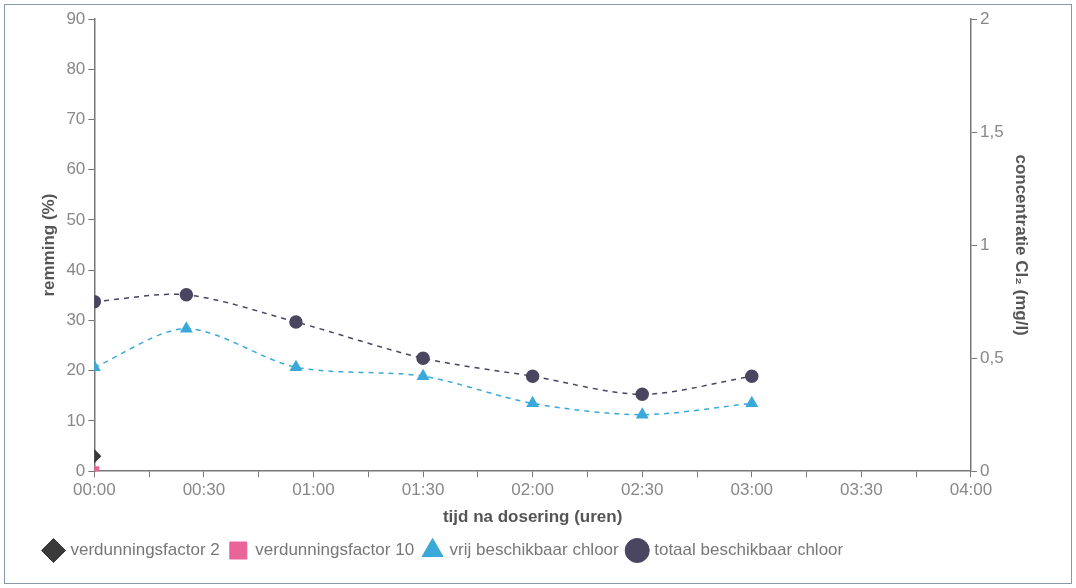  I want to click on x-axis-title: tijd na dosering (uren), so click(532, 517).